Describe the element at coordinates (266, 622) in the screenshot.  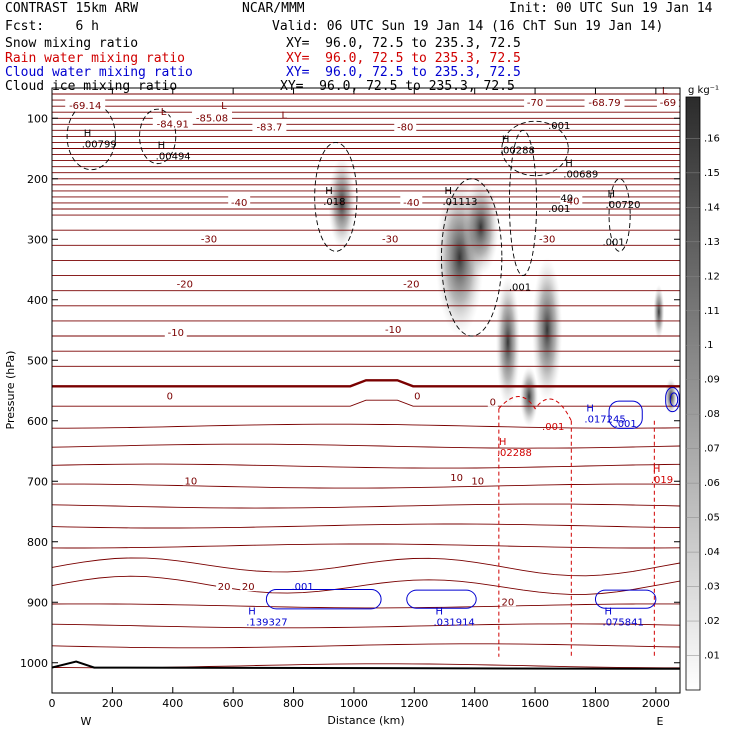
I see `extremum-value: .139327` at that location.